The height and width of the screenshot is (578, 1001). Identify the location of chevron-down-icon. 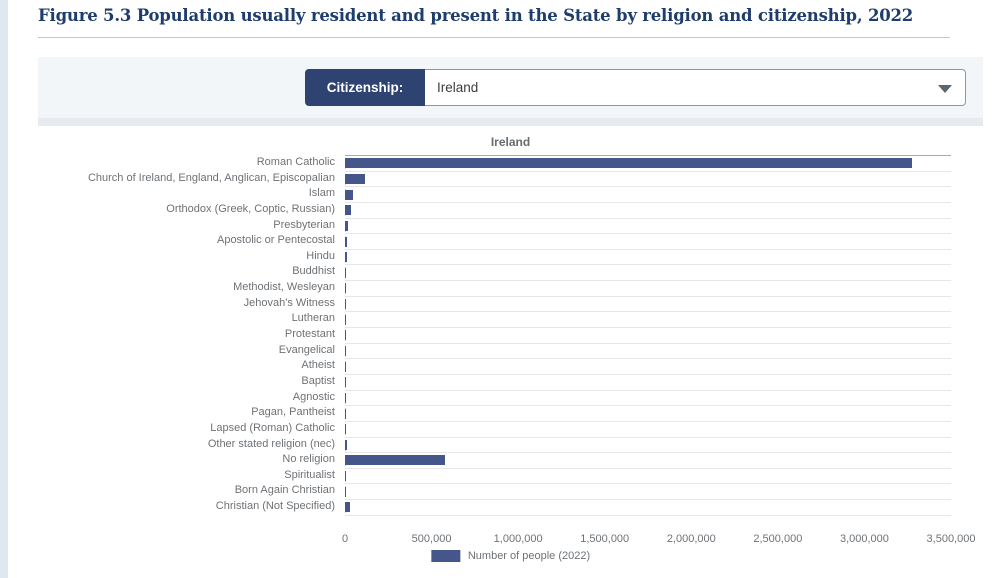
(945, 89).